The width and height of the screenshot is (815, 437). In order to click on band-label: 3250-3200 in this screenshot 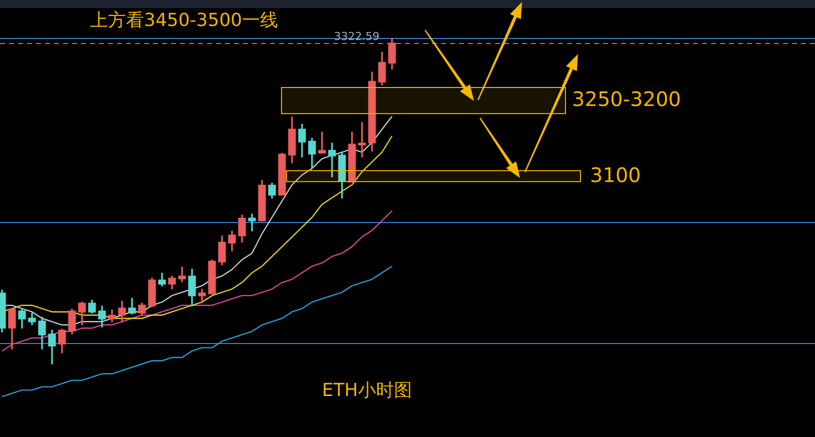, I will do `click(627, 99)`.